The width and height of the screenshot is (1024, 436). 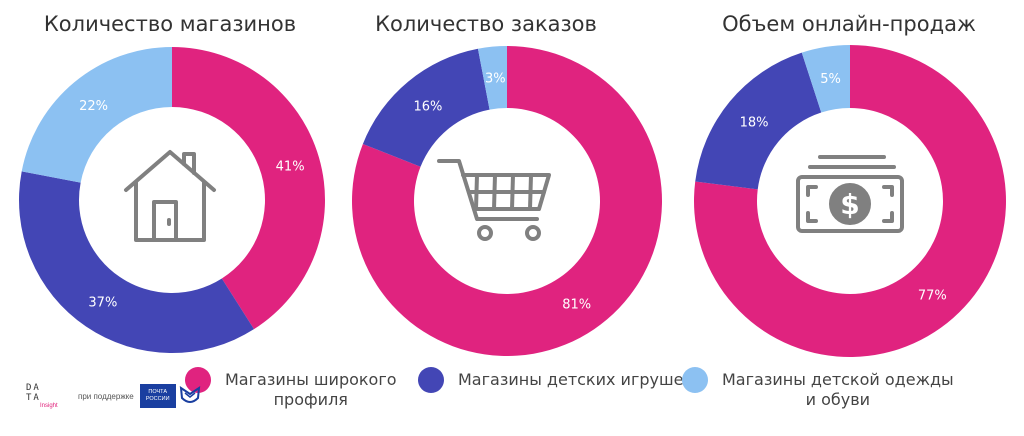 I want to click on slice-label: 77%, so click(x=932, y=295).